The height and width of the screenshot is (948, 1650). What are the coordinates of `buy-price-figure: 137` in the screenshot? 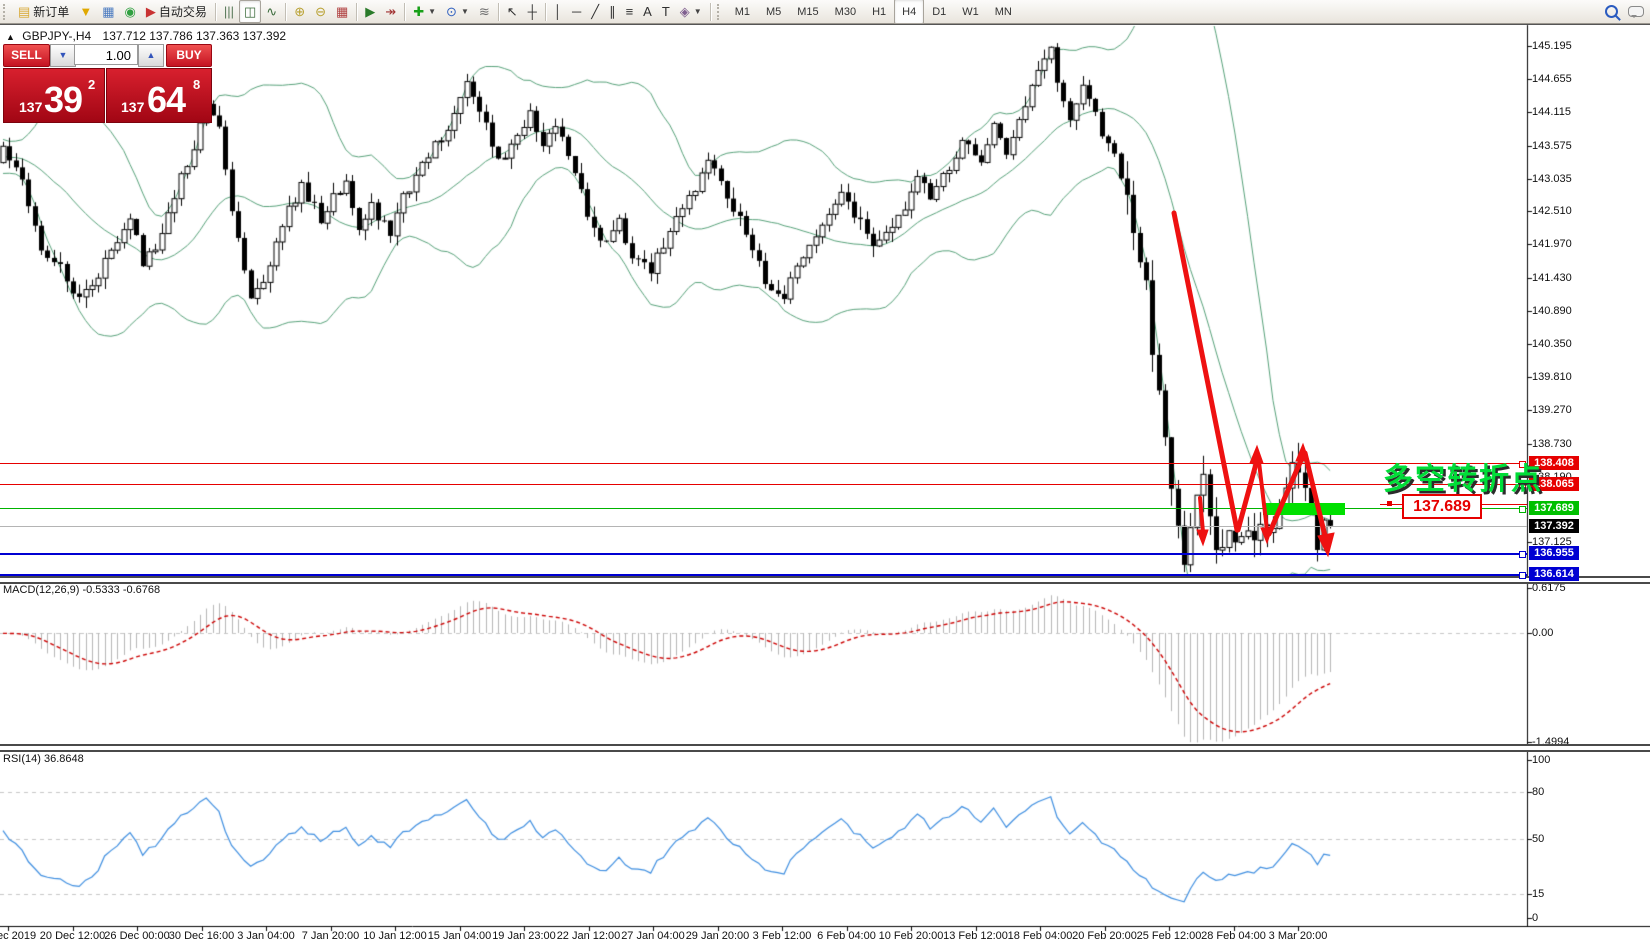 It's located at (133, 107).